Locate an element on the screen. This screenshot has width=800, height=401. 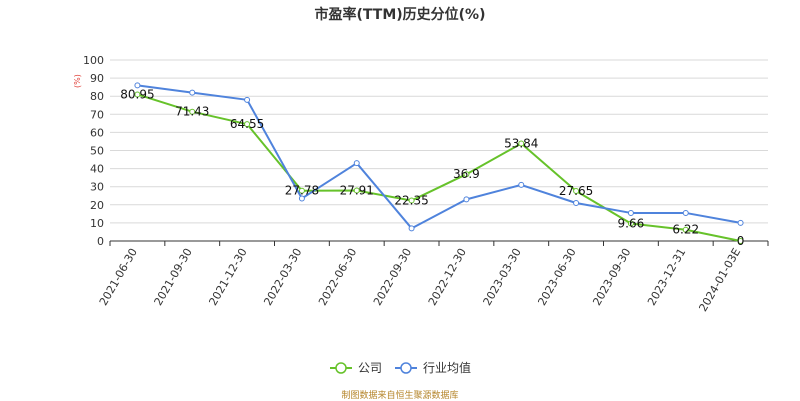
data-label: 64.55 is located at coordinates (247, 124).